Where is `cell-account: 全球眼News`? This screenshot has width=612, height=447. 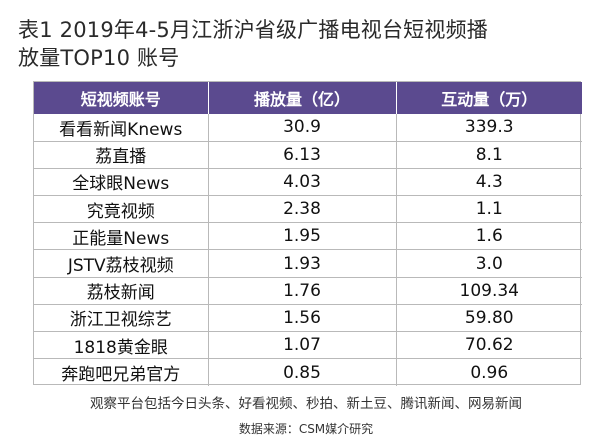
cell-account: 全球眼News is located at coordinates (121, 182).